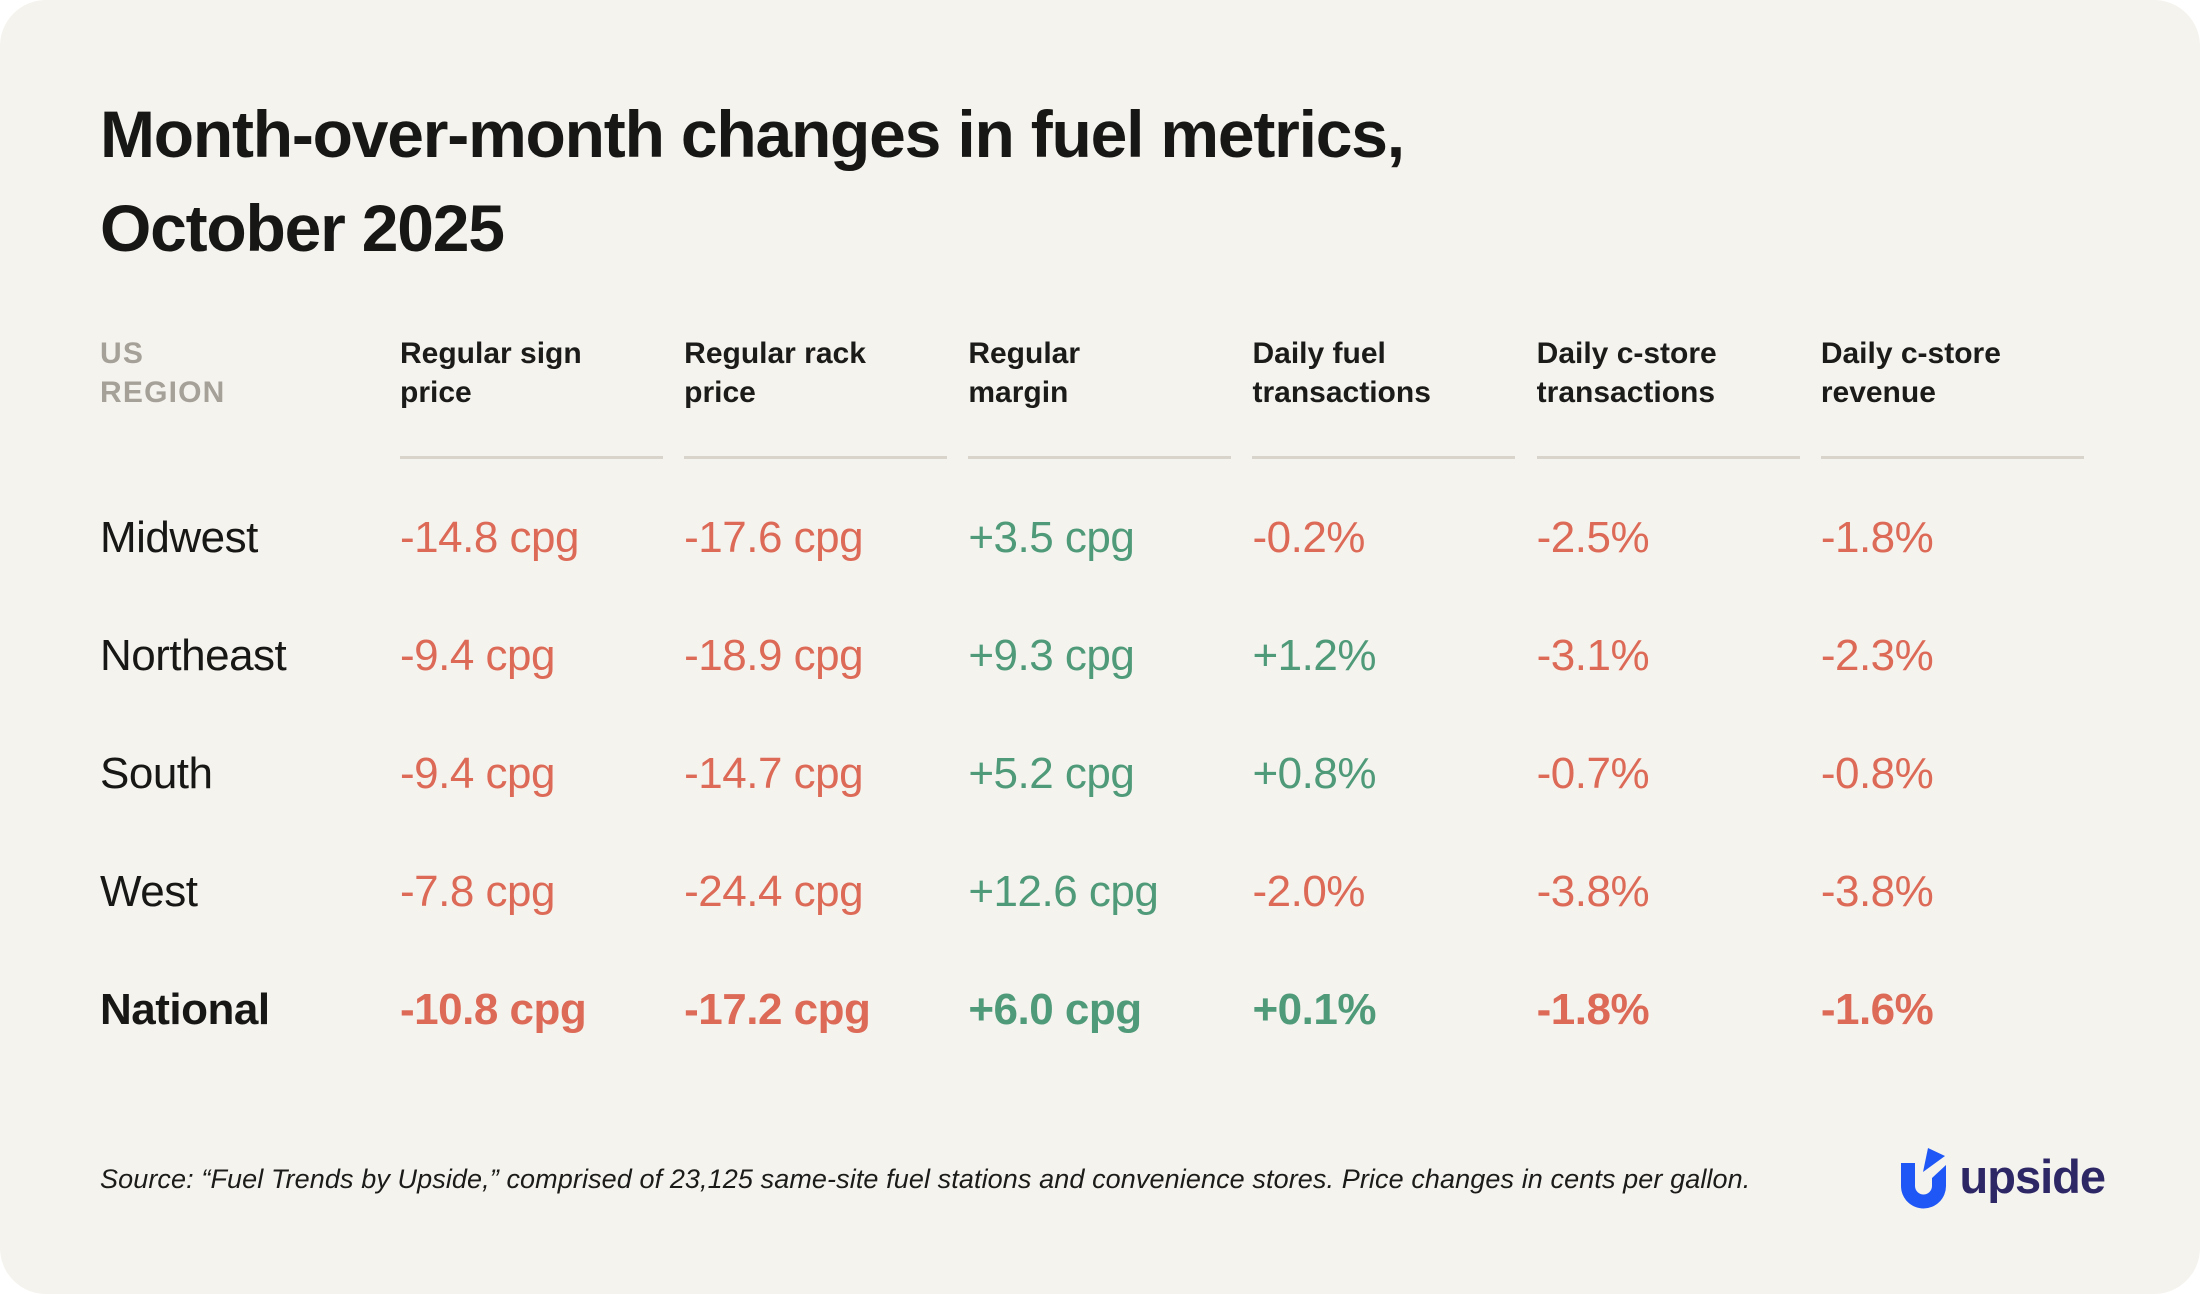  What do you see at coordinates (477, 892) in the screenshot?
I see `metric-value: -7.8 cpg` at bounding box center [477, 892].